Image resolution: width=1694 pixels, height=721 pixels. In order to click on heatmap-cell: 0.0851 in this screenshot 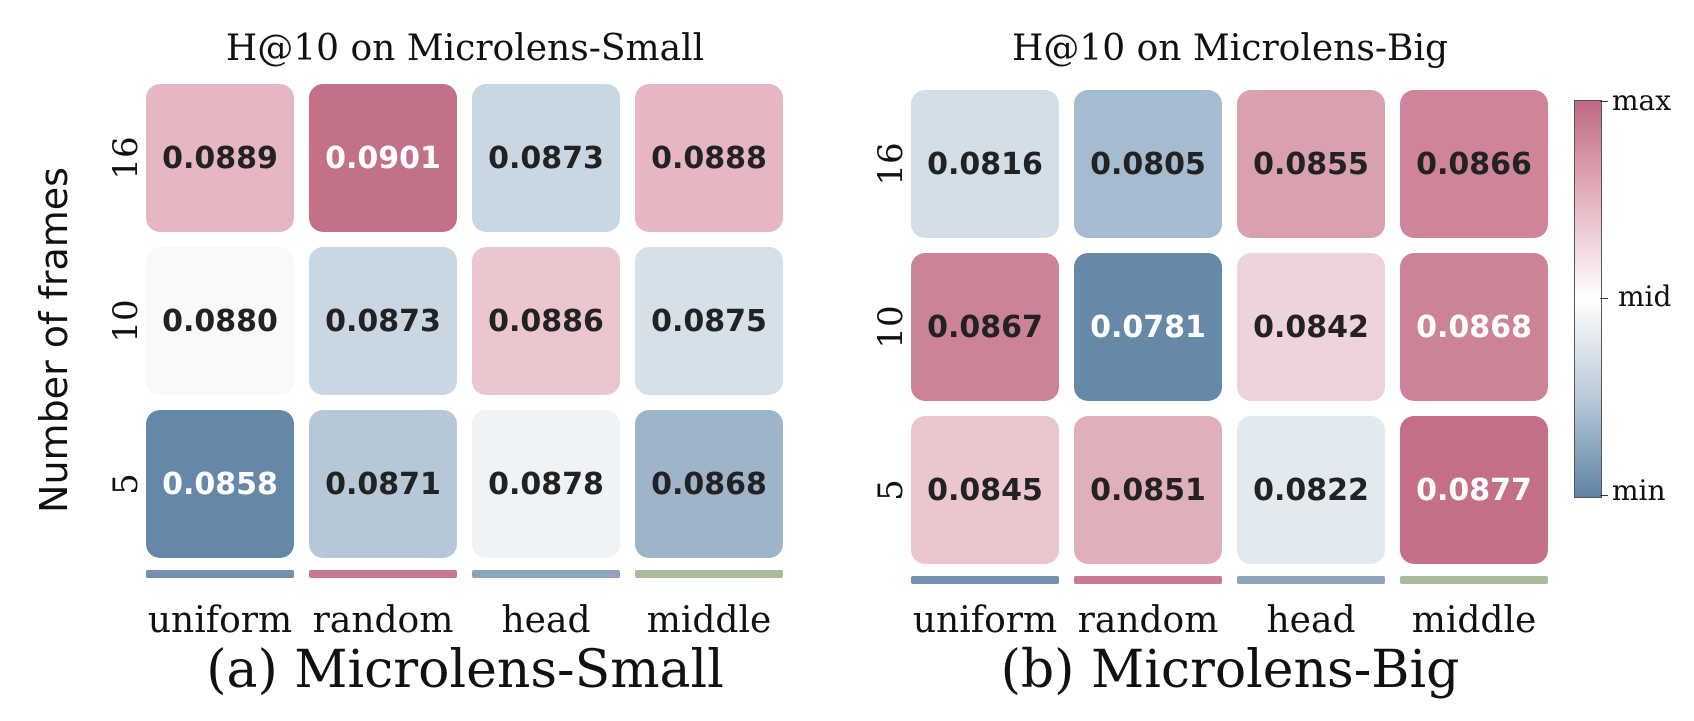, I will do `click(1148, 490)`.